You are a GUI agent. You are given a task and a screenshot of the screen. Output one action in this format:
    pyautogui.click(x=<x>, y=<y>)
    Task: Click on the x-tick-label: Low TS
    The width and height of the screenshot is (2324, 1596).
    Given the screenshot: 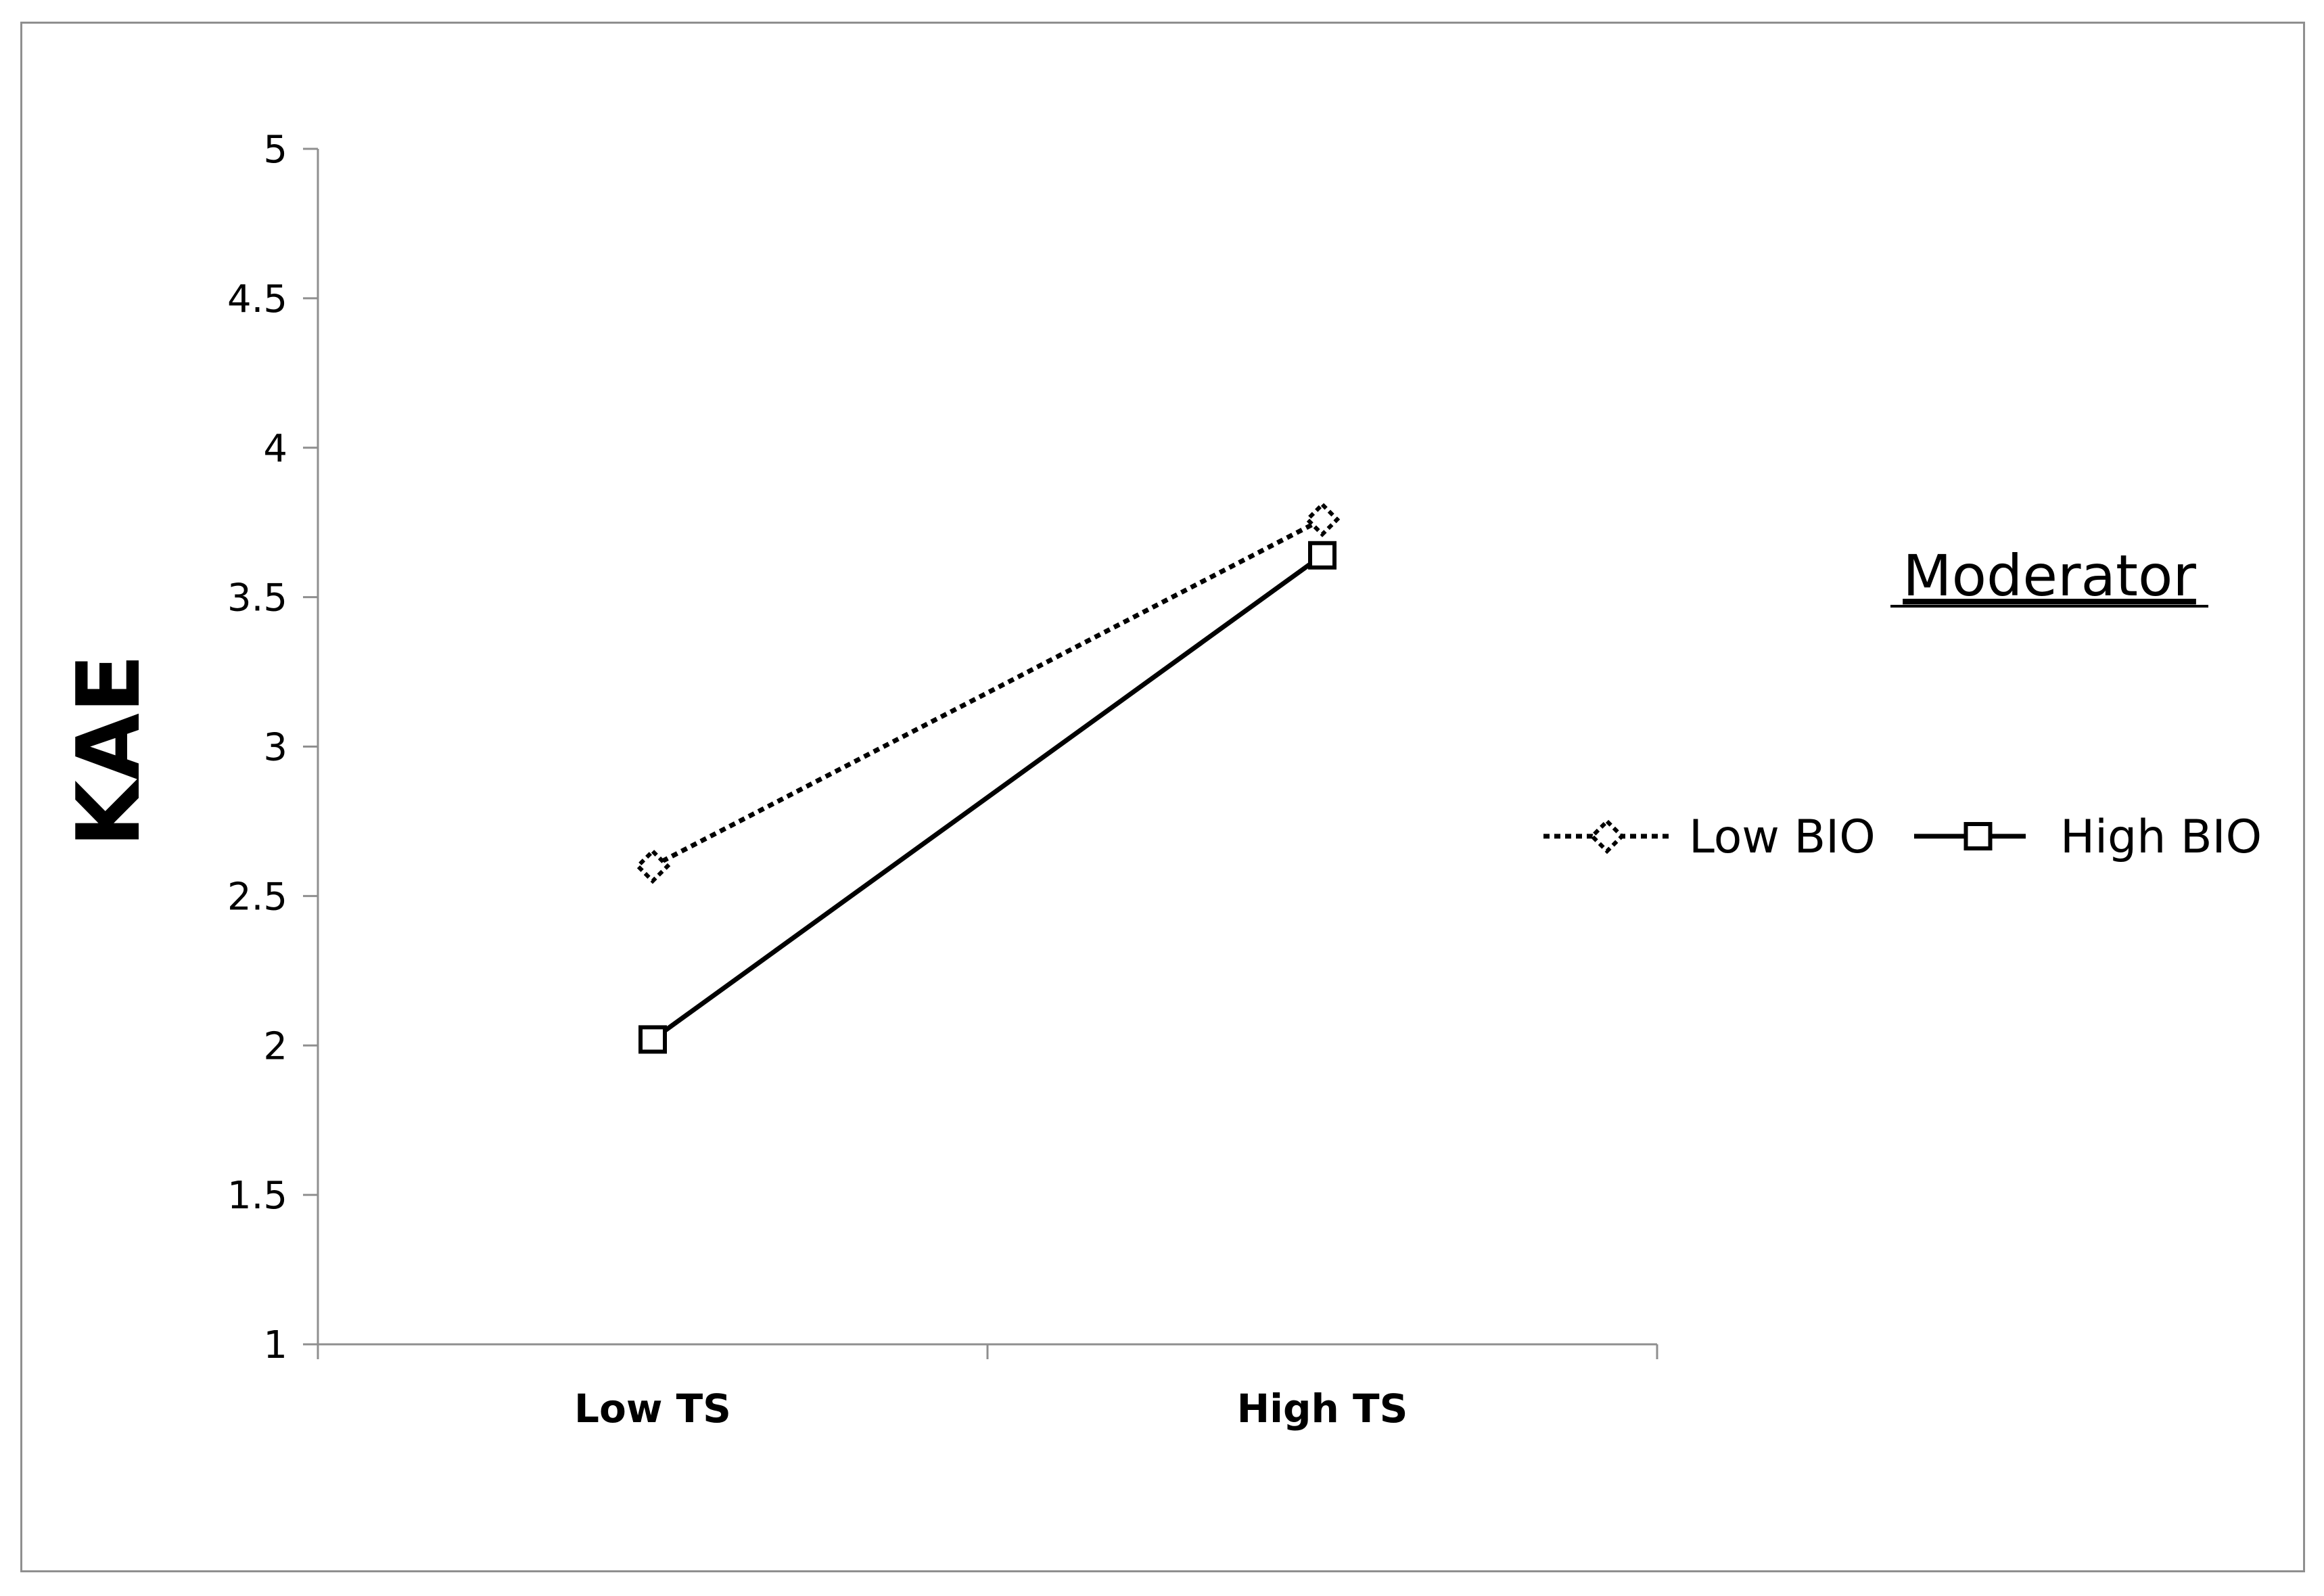 What is the action you would take?
    pyautogui.click(x=652, y=1409)
    